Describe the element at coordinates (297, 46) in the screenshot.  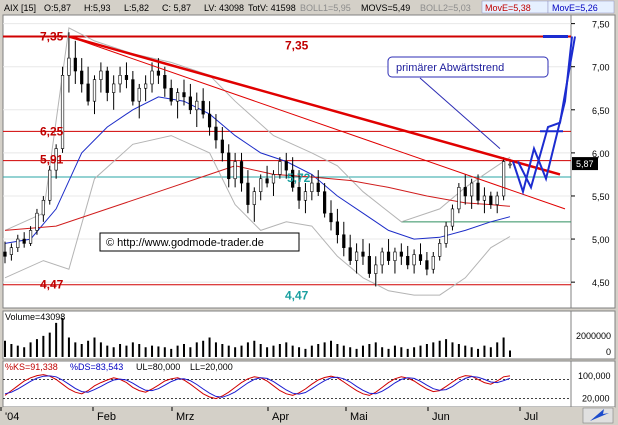
I see `level-label-735-mid: 7,35` at that location.